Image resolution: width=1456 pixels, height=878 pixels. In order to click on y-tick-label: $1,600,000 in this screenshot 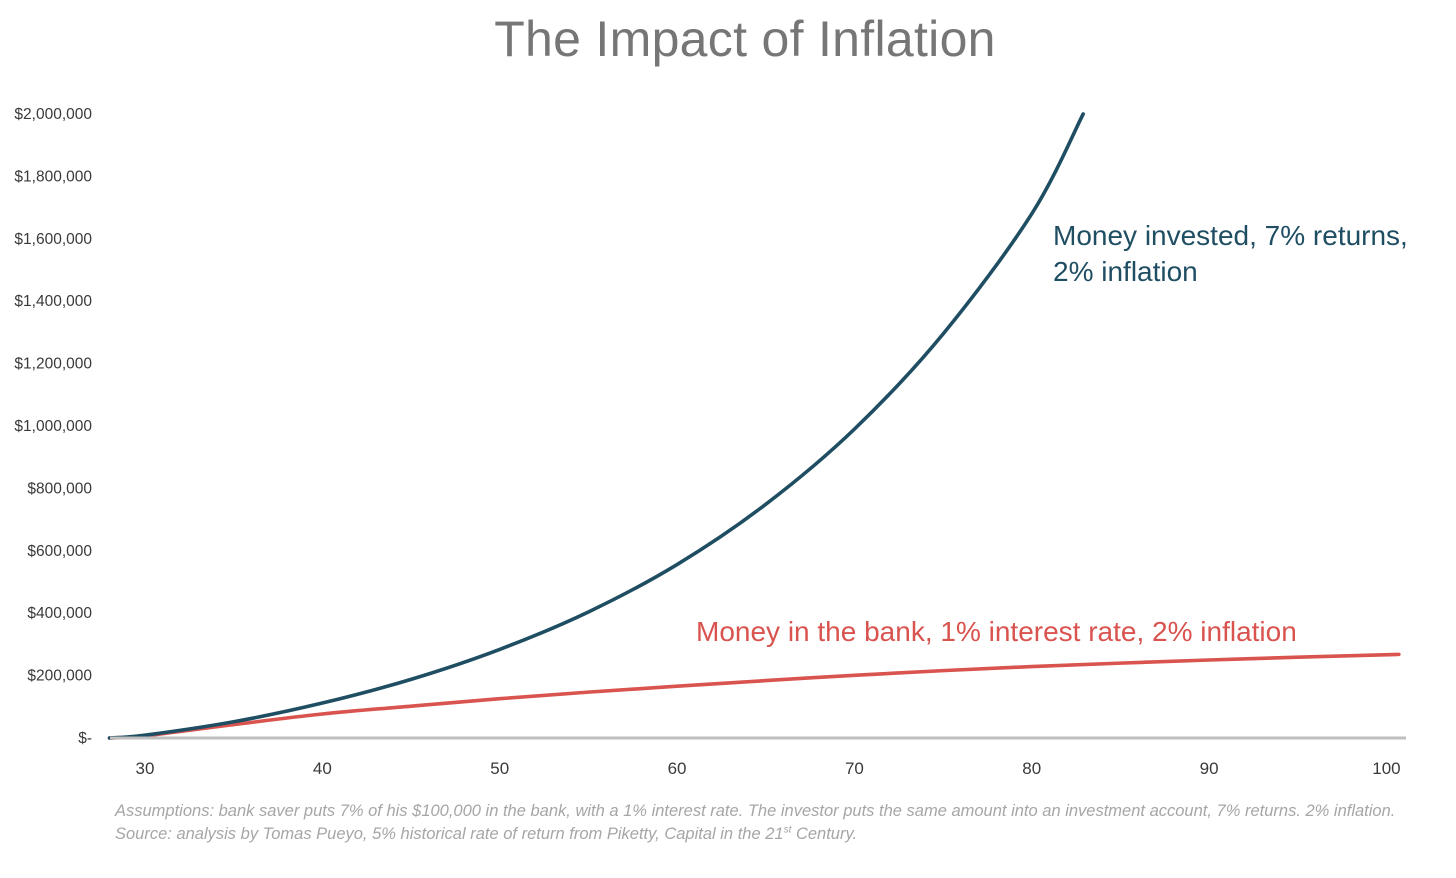, I will do `click(53, 239)`.